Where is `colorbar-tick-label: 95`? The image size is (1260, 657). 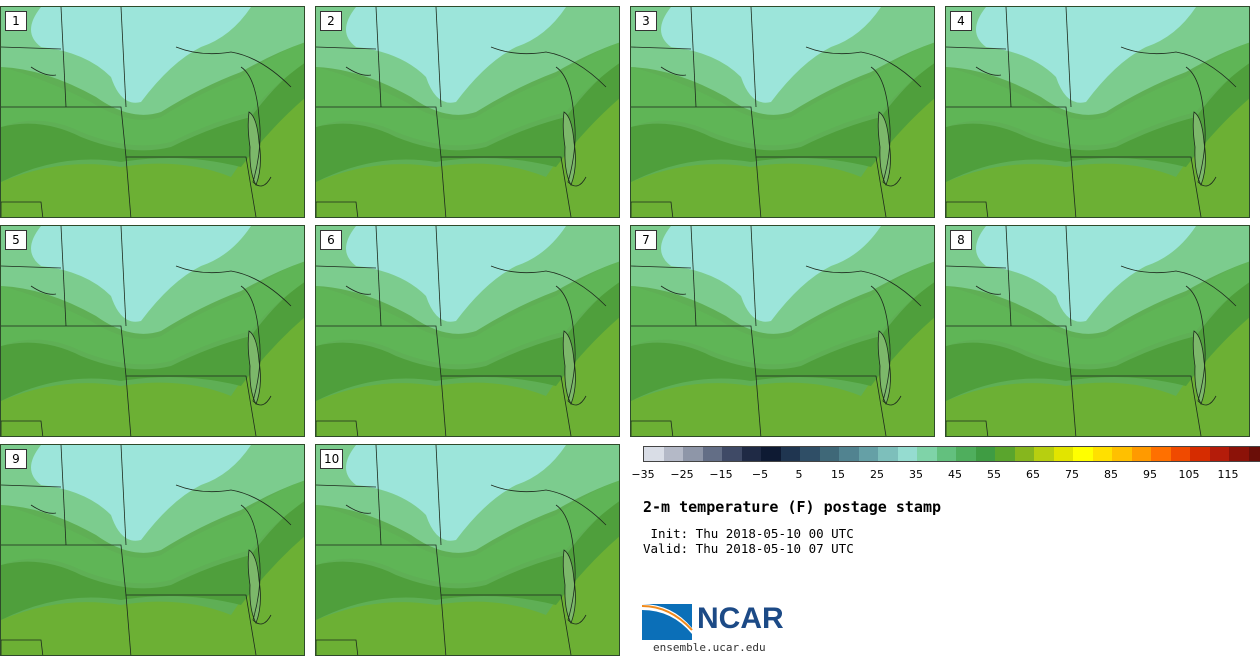 colorbar-tick-label: 95 is located at coordinates (1150, 474).